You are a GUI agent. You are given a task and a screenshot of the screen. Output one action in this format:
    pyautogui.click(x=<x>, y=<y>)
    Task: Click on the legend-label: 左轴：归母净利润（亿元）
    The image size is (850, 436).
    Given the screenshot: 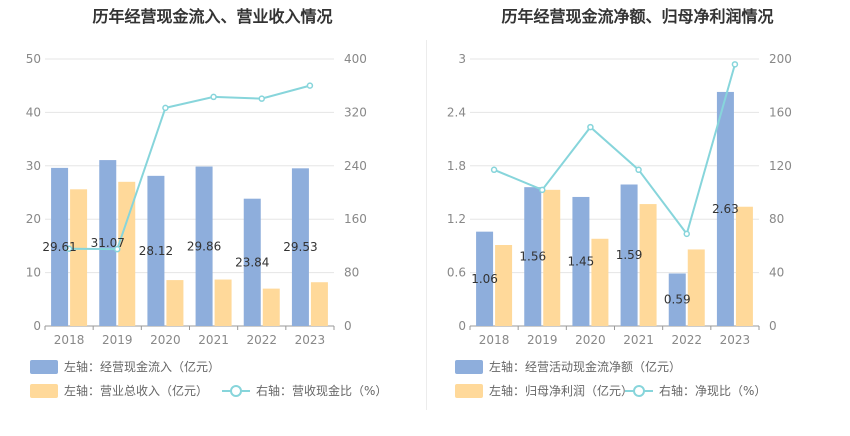 What is the action you would take?
    pyautogui.click(x=561, y=390)
    